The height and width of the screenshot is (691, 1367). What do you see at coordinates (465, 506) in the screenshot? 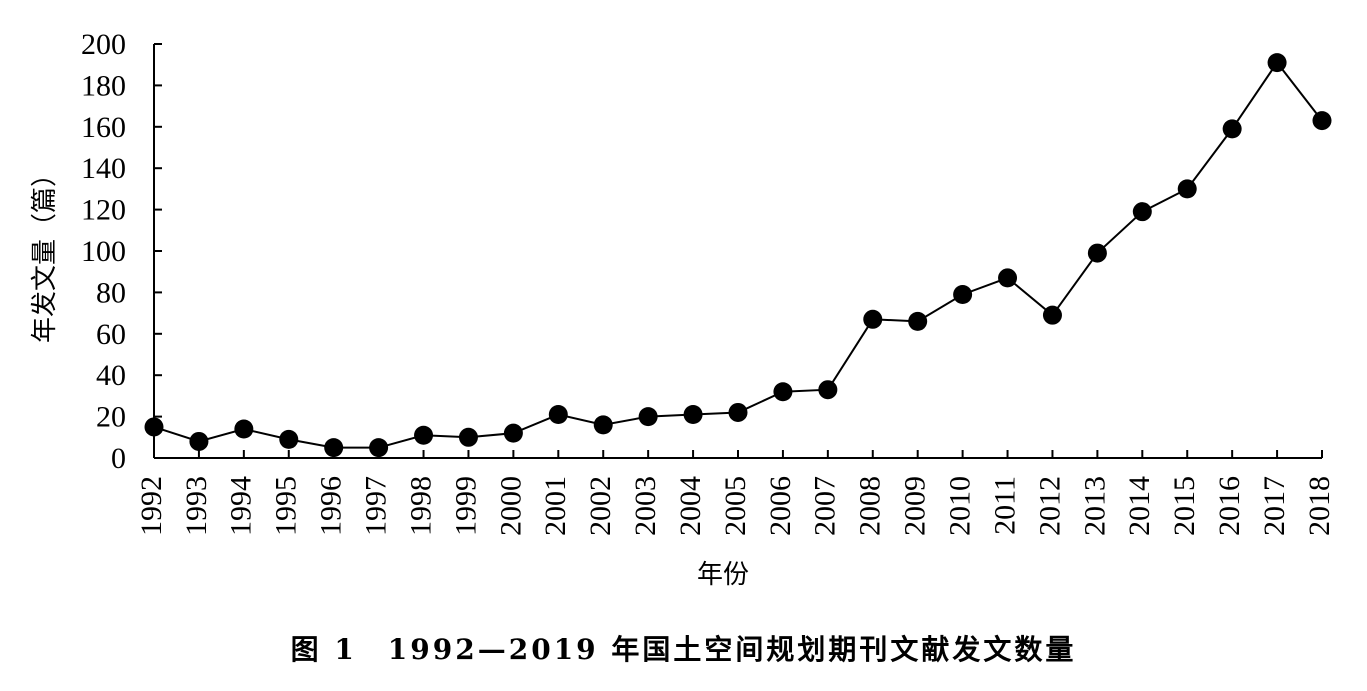
I see `x-tick-label: 1999` at bounding box center [465, 506].